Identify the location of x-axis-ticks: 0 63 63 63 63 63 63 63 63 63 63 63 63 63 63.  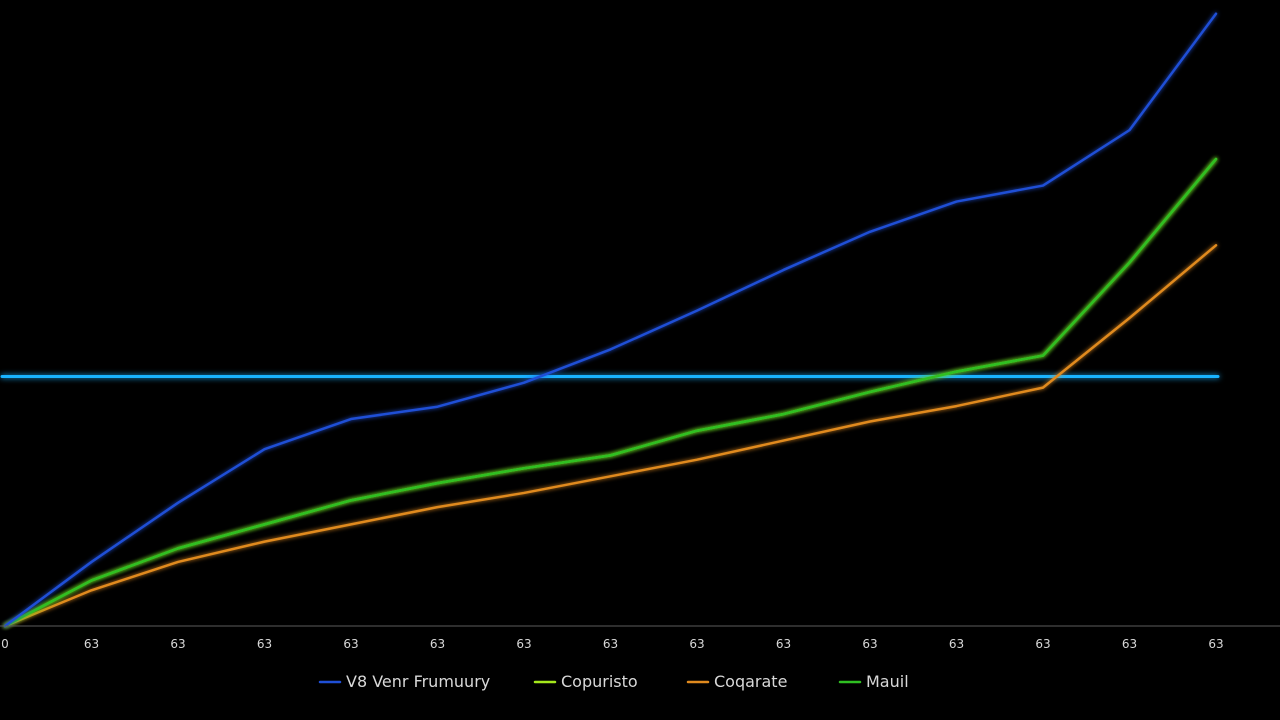
(612, 644).